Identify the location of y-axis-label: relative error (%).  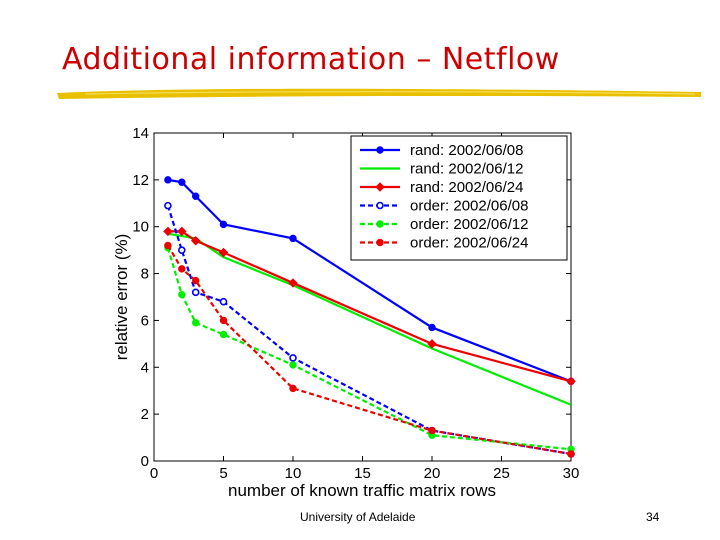
(121, 297).